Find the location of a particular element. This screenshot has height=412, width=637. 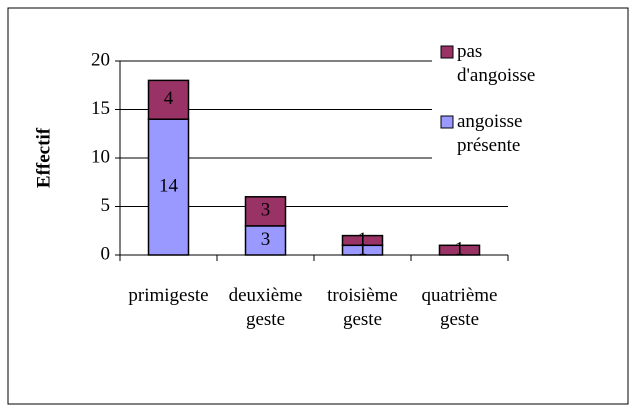

legend-label: angoisse présente is located at coordinates (490, 133).